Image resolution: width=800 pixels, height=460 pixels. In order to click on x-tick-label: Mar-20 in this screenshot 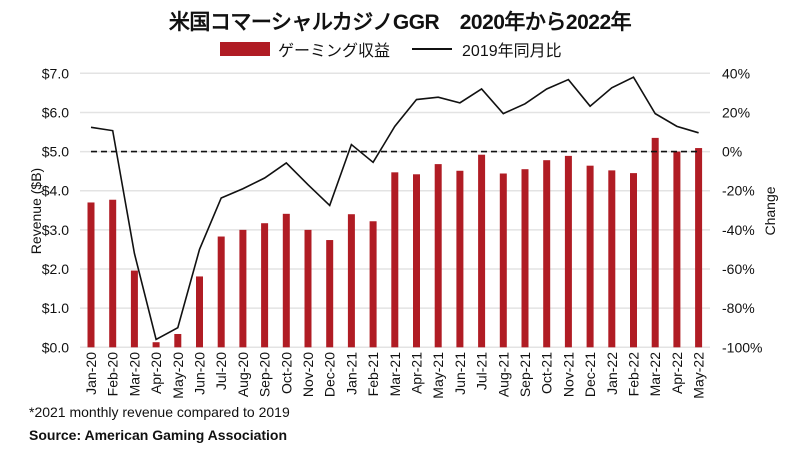, I will do `click(134, 374)`.